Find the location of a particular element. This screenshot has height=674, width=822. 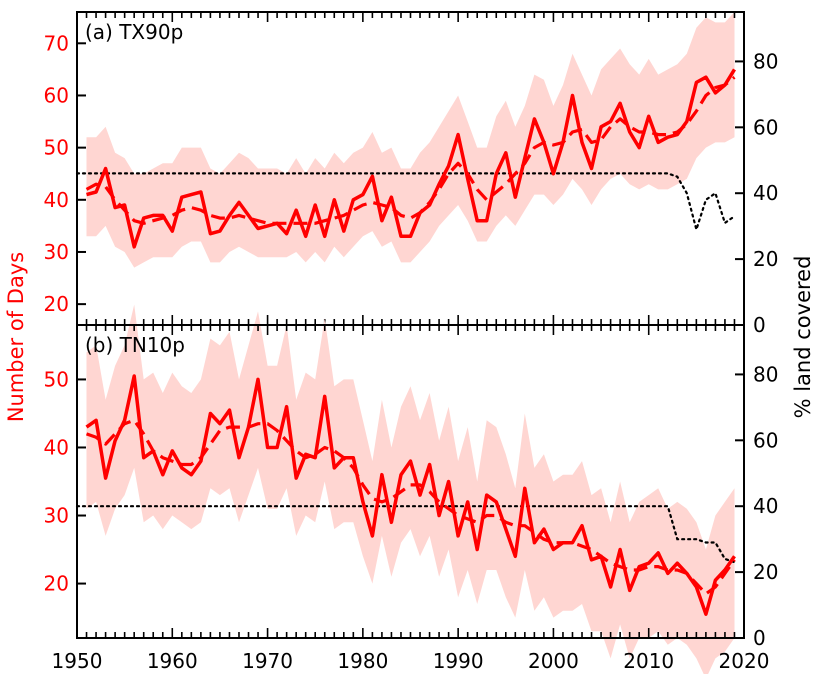

right-tick-label-tn10p: 20 is located at coordinates (765, 572).